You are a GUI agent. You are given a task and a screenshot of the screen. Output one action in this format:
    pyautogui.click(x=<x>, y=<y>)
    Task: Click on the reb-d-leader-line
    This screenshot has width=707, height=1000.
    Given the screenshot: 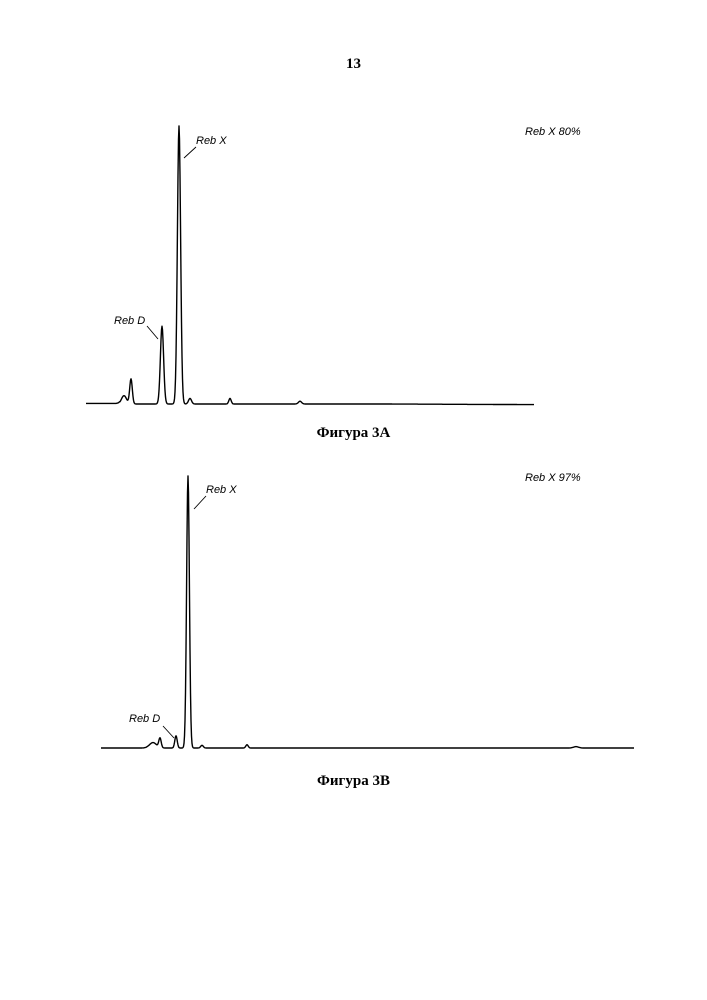 What is the action you would take?
    pyautogui.click(x=168, y=732)
    